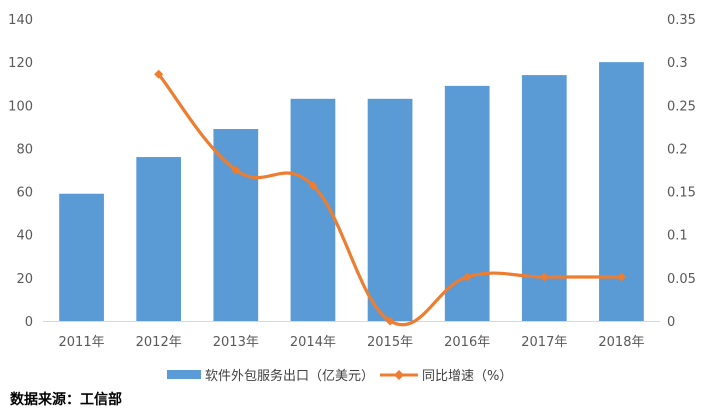  Describe the element at coordinates (681, 20) in the screenshot. I see `right-tick-label: 0.35` at that location.